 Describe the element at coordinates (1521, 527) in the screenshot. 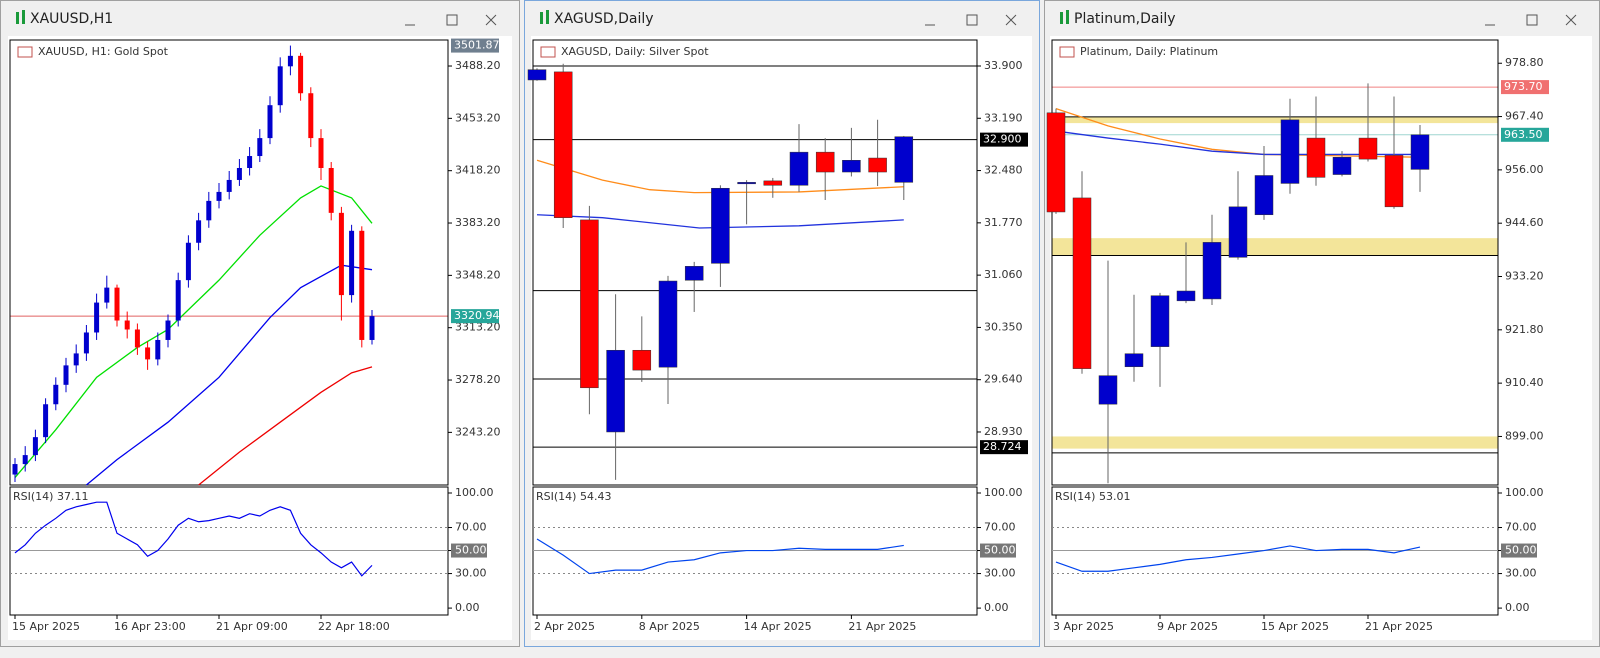

I see `y-tick-label: 70.00` at that location.